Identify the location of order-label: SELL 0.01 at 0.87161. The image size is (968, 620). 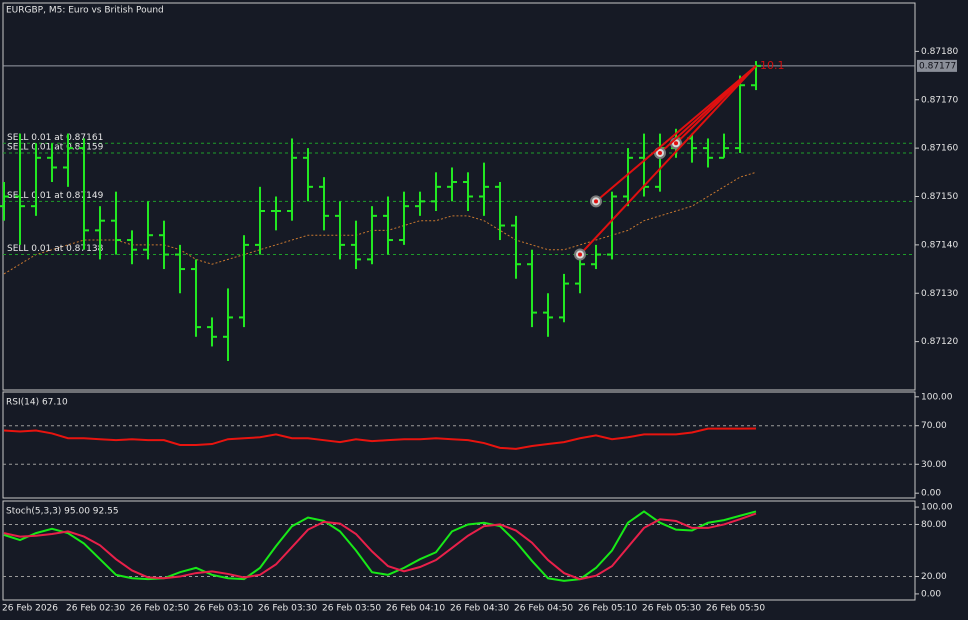
(55, 138).